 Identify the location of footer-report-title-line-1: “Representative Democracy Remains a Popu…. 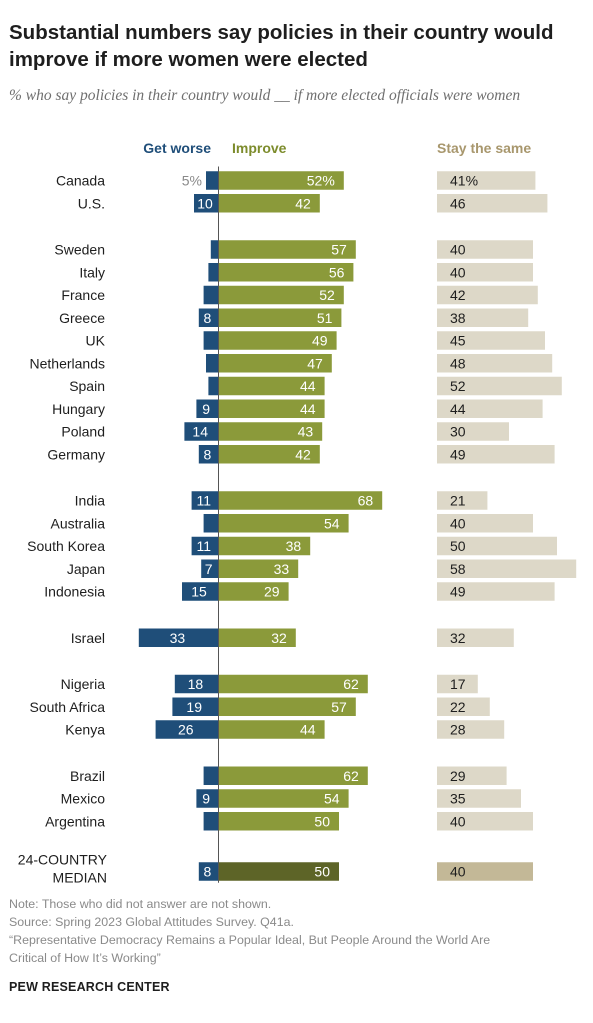
(250, 940).